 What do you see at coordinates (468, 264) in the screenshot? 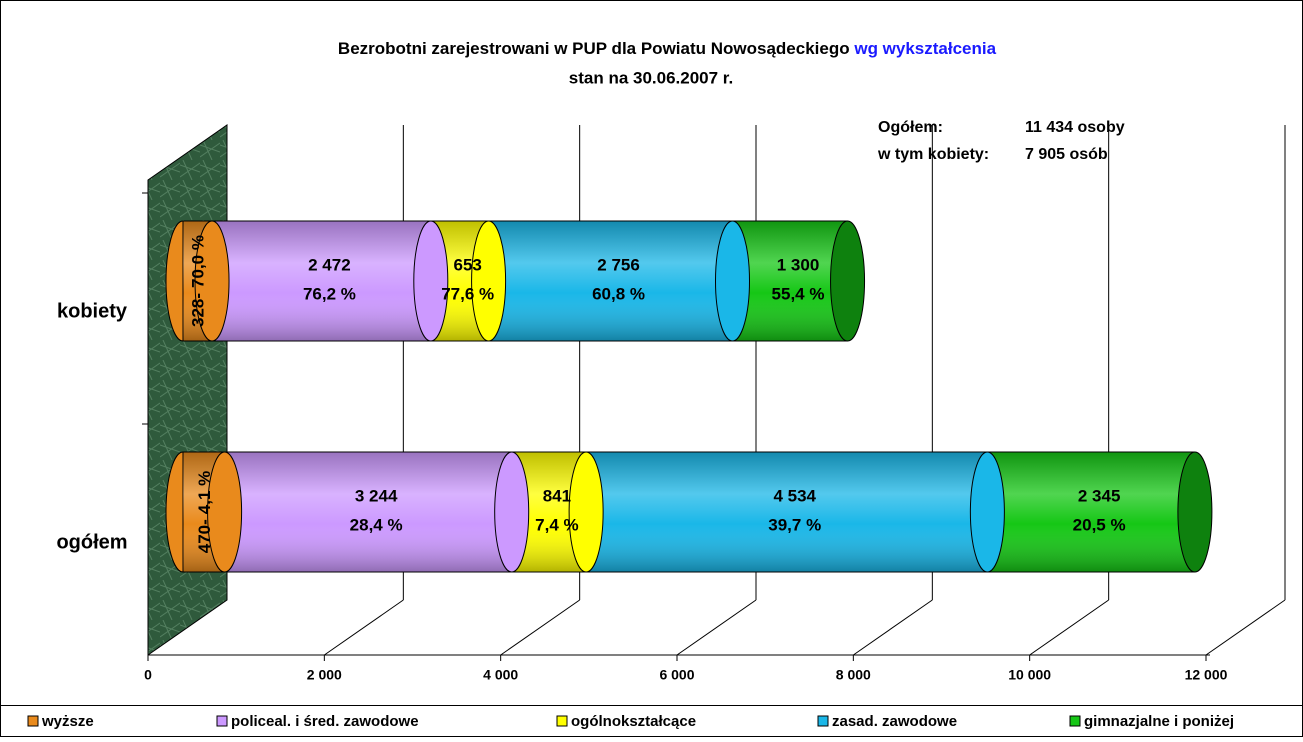
I see `data-label-value: 653` at bounding box center [468, 264].